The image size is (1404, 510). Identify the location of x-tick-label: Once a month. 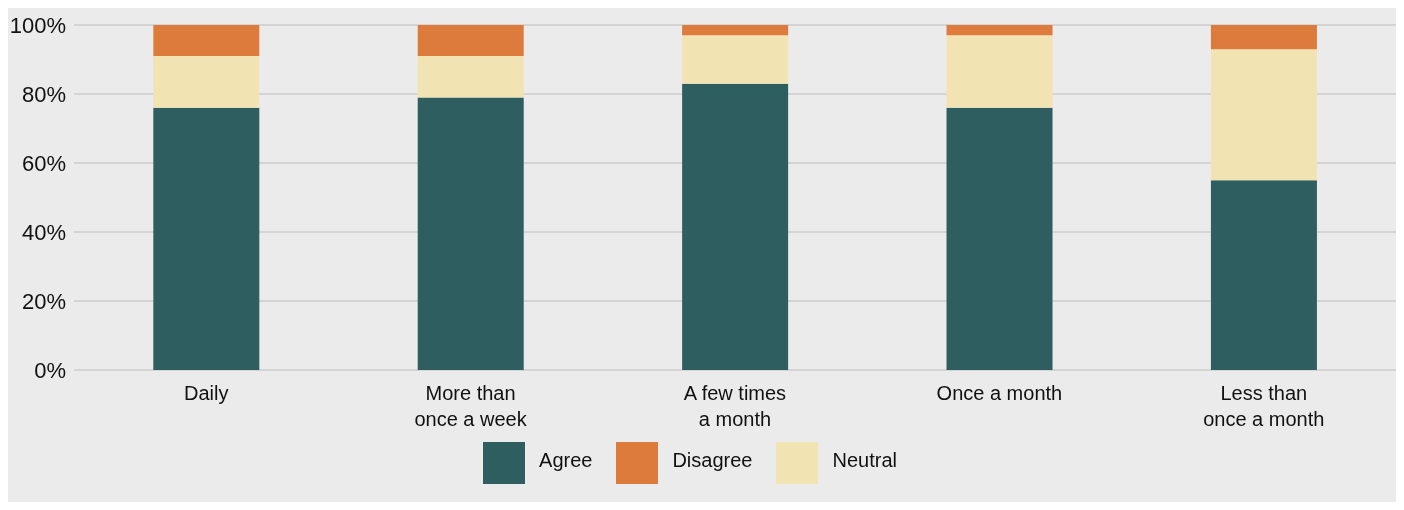
(999, 393).